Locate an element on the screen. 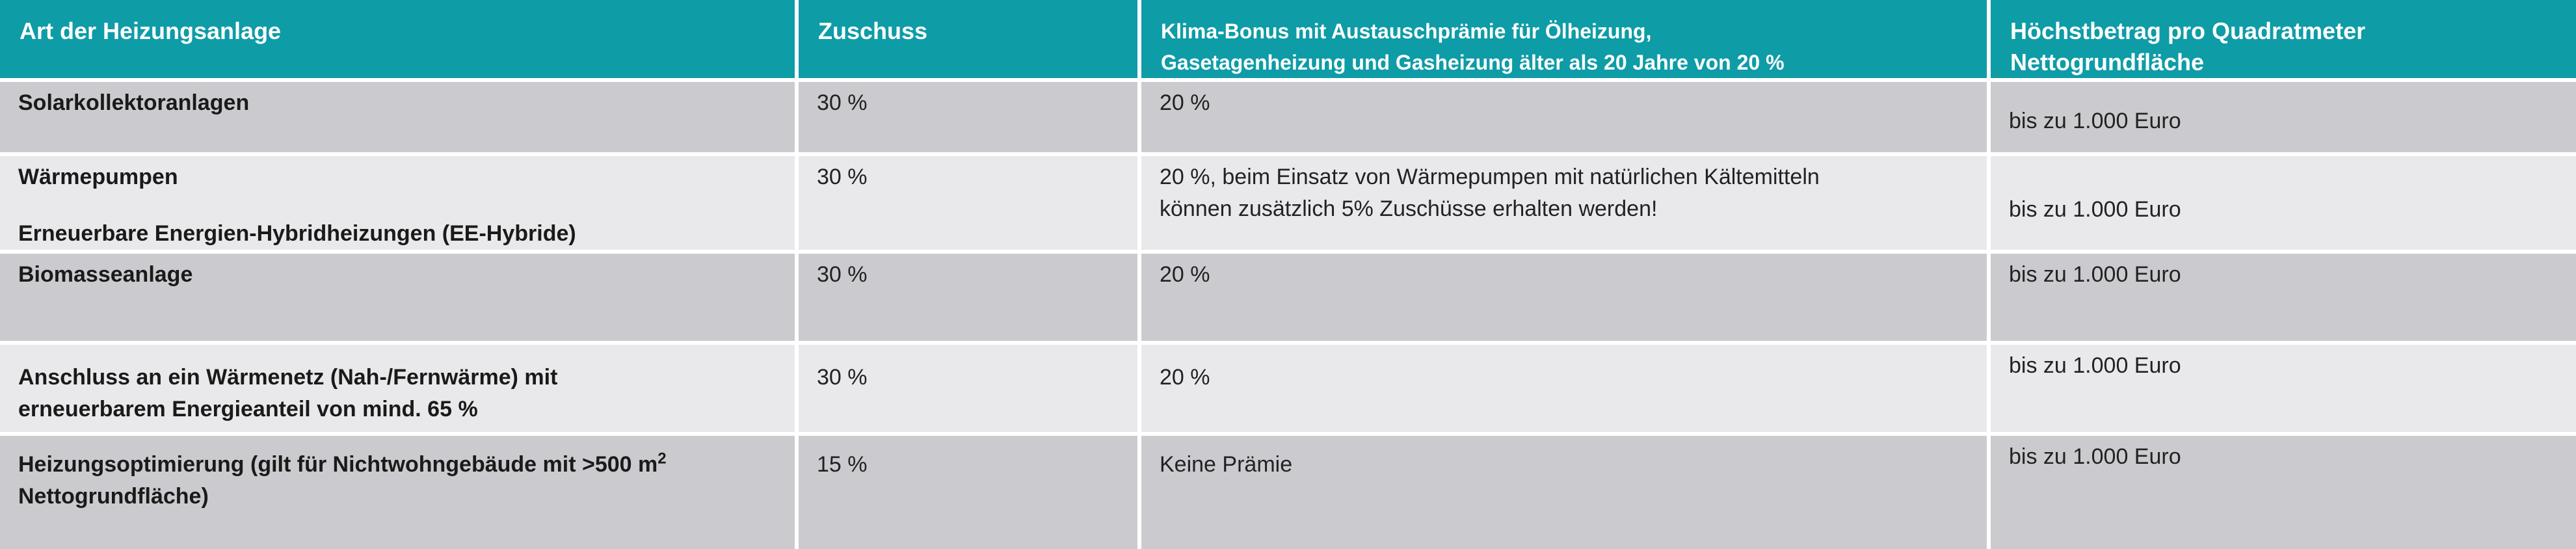 Image resolution: width=2576 pixels, height=549 pixels. heating-type-text: Biomasseanlage is located at coordinates (106, 274).